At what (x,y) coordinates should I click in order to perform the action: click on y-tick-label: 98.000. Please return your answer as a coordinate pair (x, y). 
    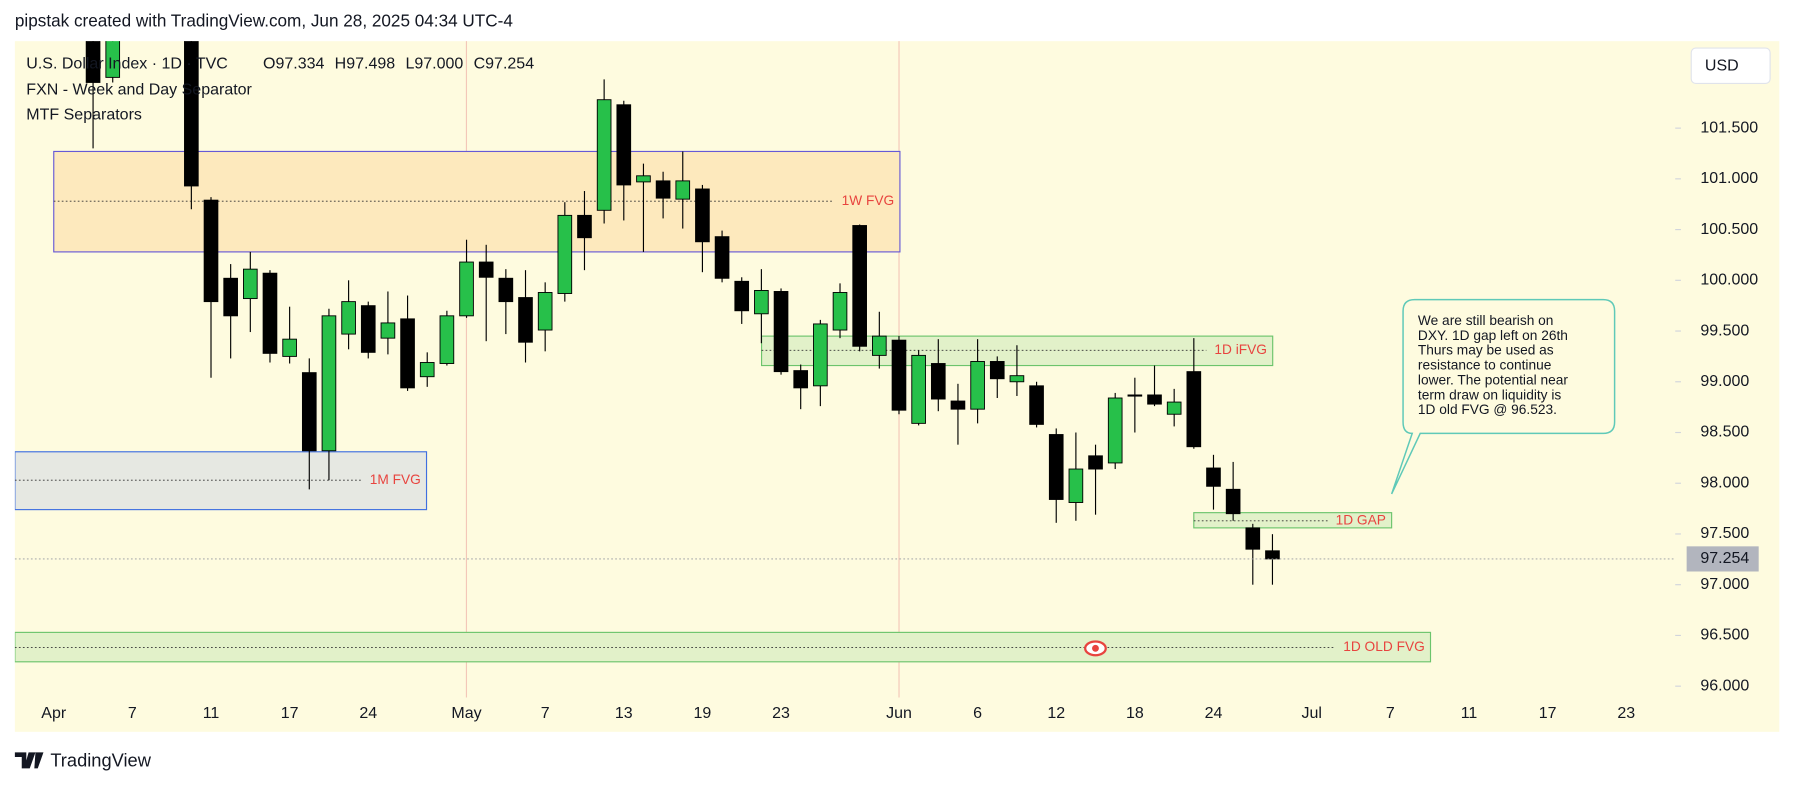
    Looking at the image, I should click on (1724, 482).